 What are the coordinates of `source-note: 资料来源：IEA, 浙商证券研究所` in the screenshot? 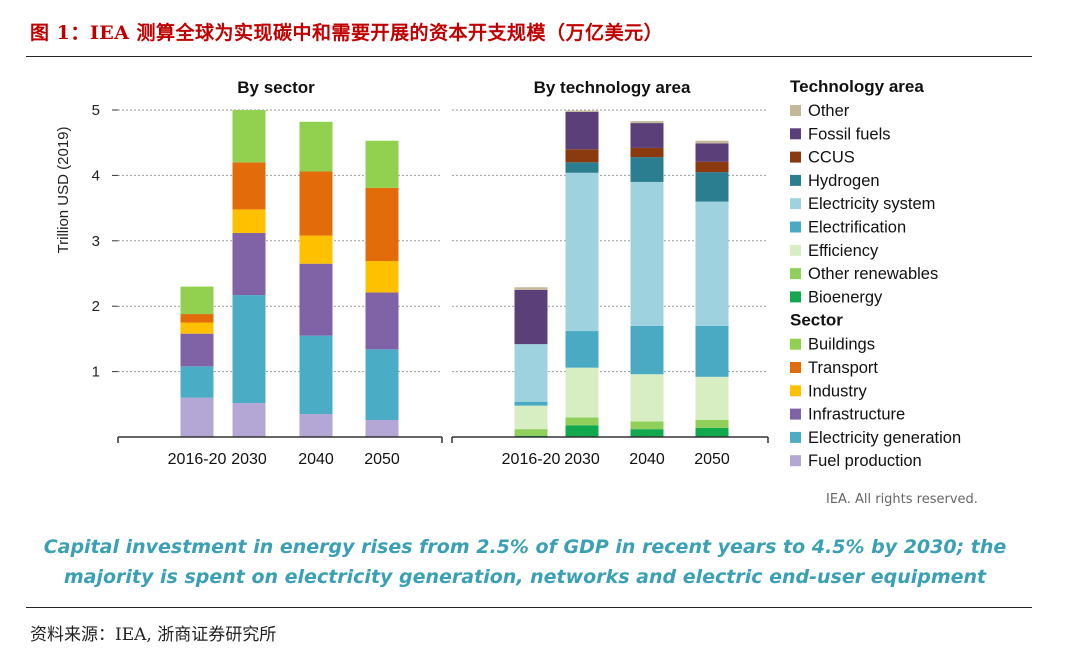 It's located at (153, 635).